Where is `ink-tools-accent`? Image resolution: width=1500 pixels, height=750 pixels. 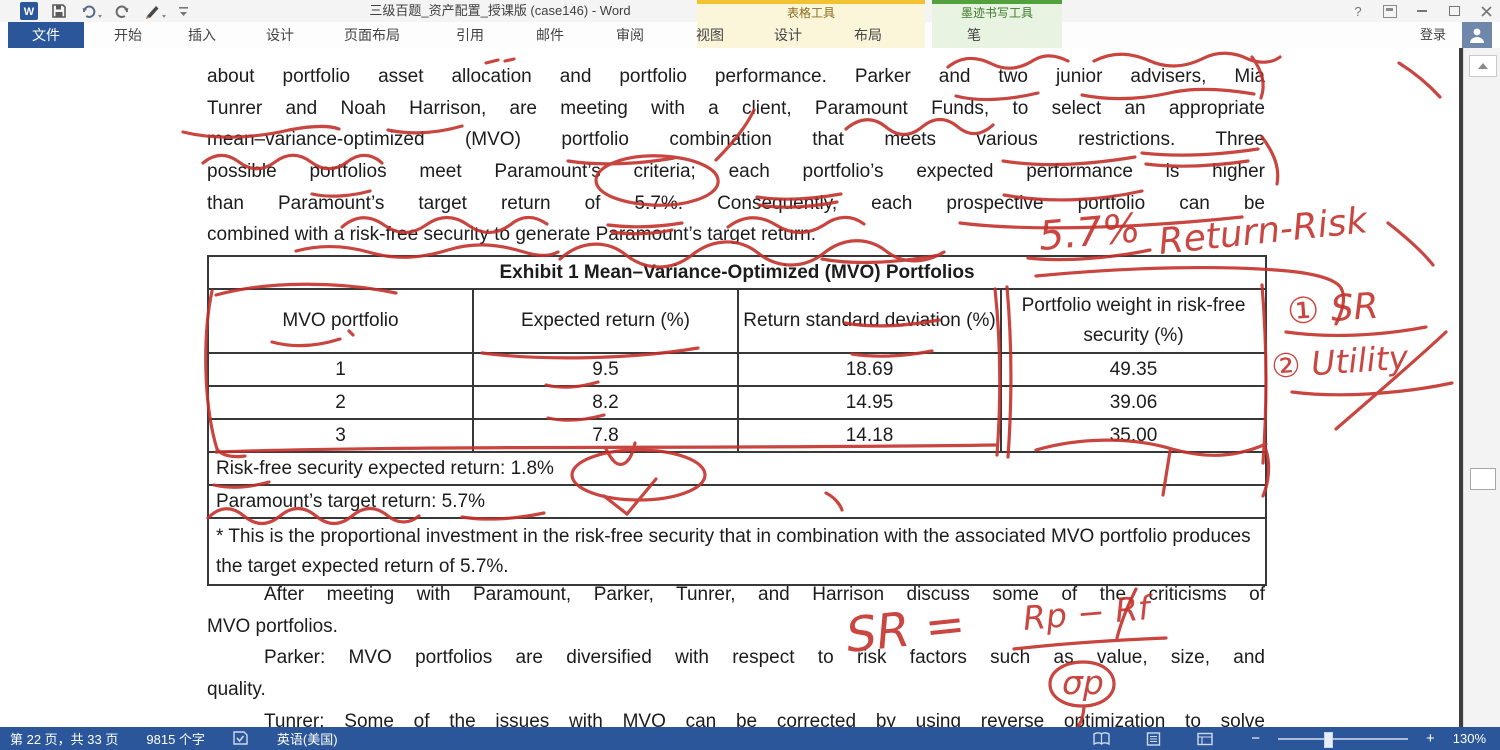
ink-tools-accent is located at coordinates (997, 2).